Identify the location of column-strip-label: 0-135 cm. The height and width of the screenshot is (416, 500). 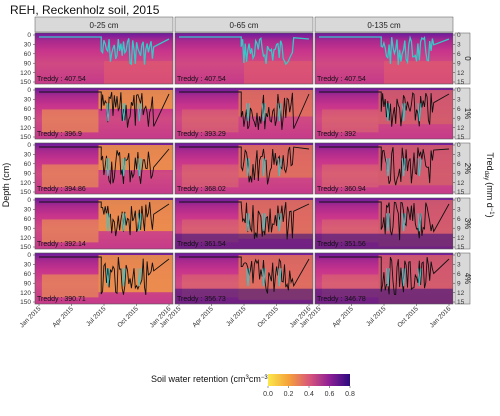
(384, 25).